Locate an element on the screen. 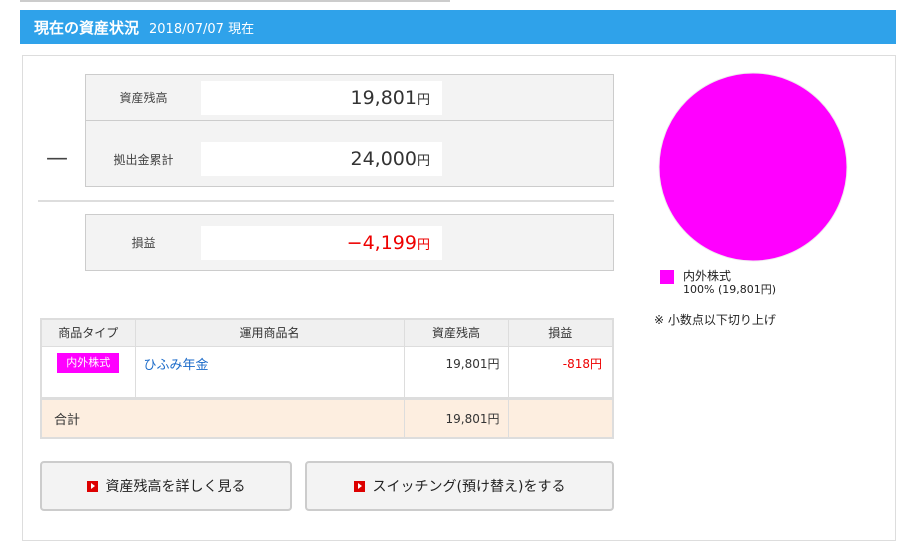 Image resolution: width=916 pixels, height=549 pixels. type-badge: 内外株式 is located at coordinates (88, 362).